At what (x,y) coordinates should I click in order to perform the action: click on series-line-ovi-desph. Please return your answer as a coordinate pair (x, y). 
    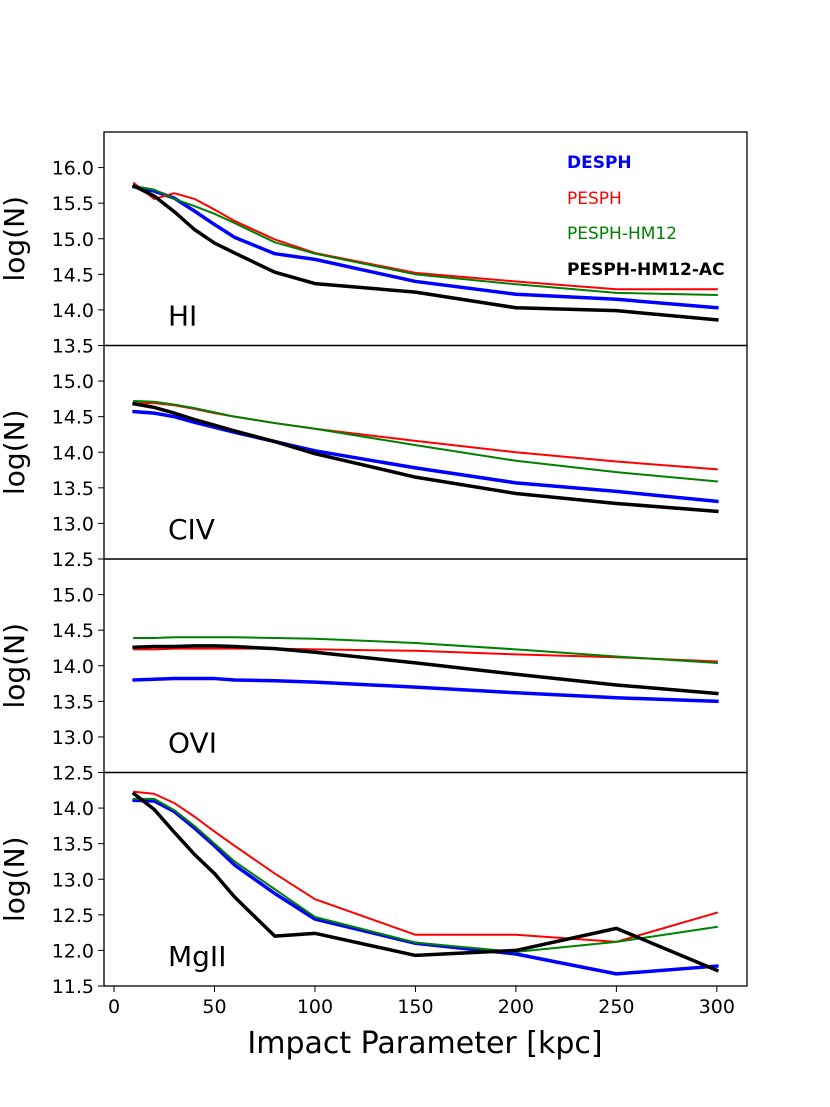
    Looking at the image, I should click on (425, 690).